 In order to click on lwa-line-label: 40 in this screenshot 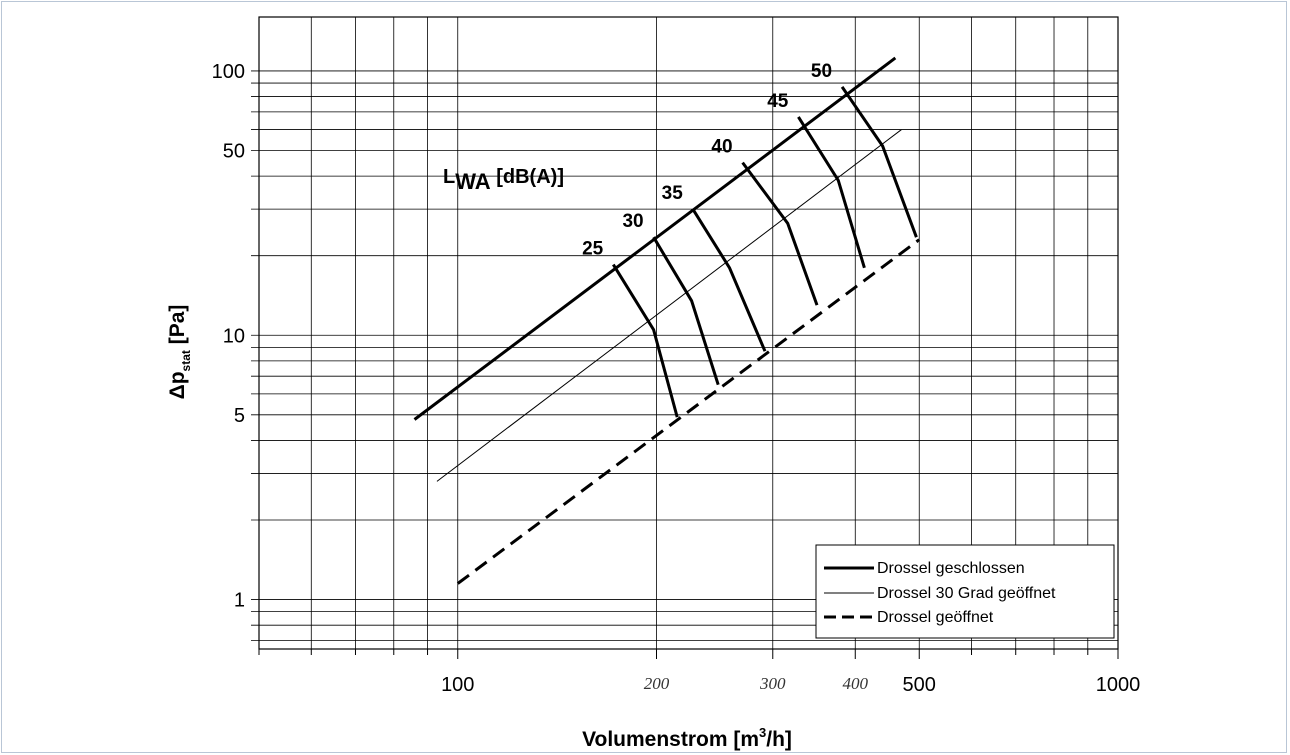, I will do `click(721, 147)`.